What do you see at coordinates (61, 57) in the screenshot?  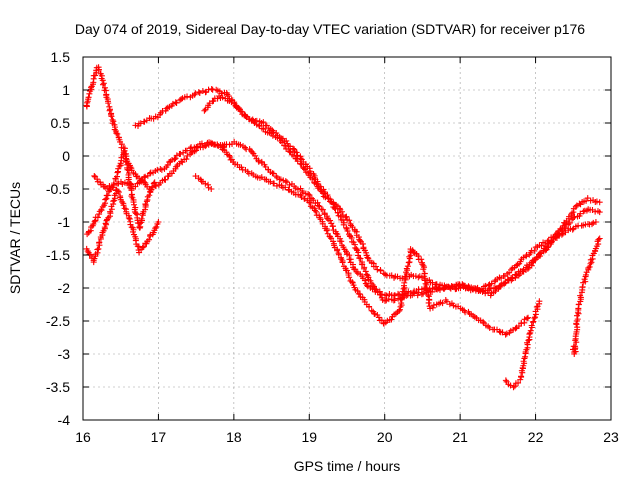 I see `y-tick-label: 1.5` at bounding box center [61, 57].